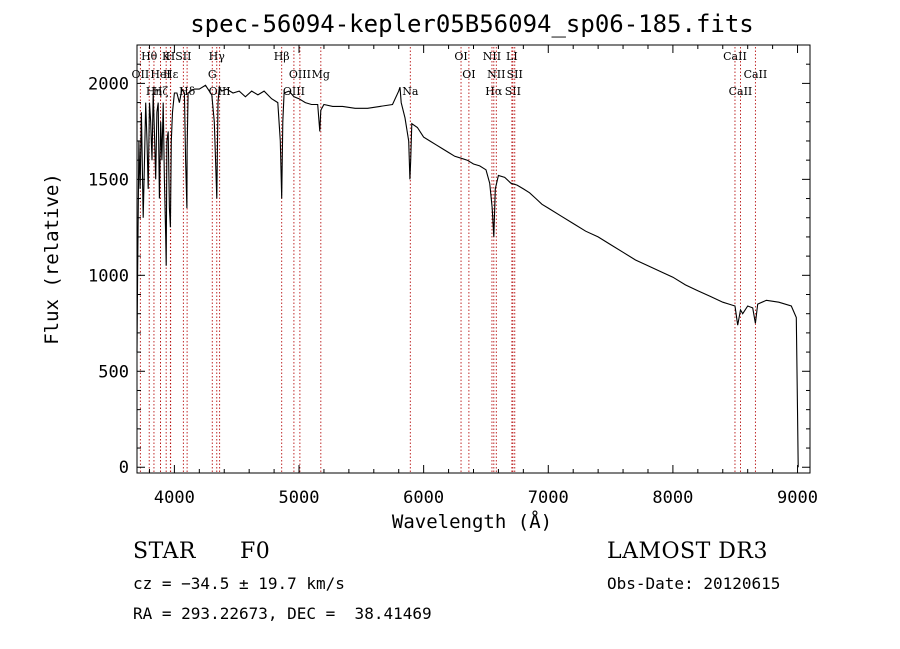 The image size is (900, 649). What do you see at coordinates (141, 74) in the screenshot?
I see `line-marker-label: OII` at bounding box center [141, 74].